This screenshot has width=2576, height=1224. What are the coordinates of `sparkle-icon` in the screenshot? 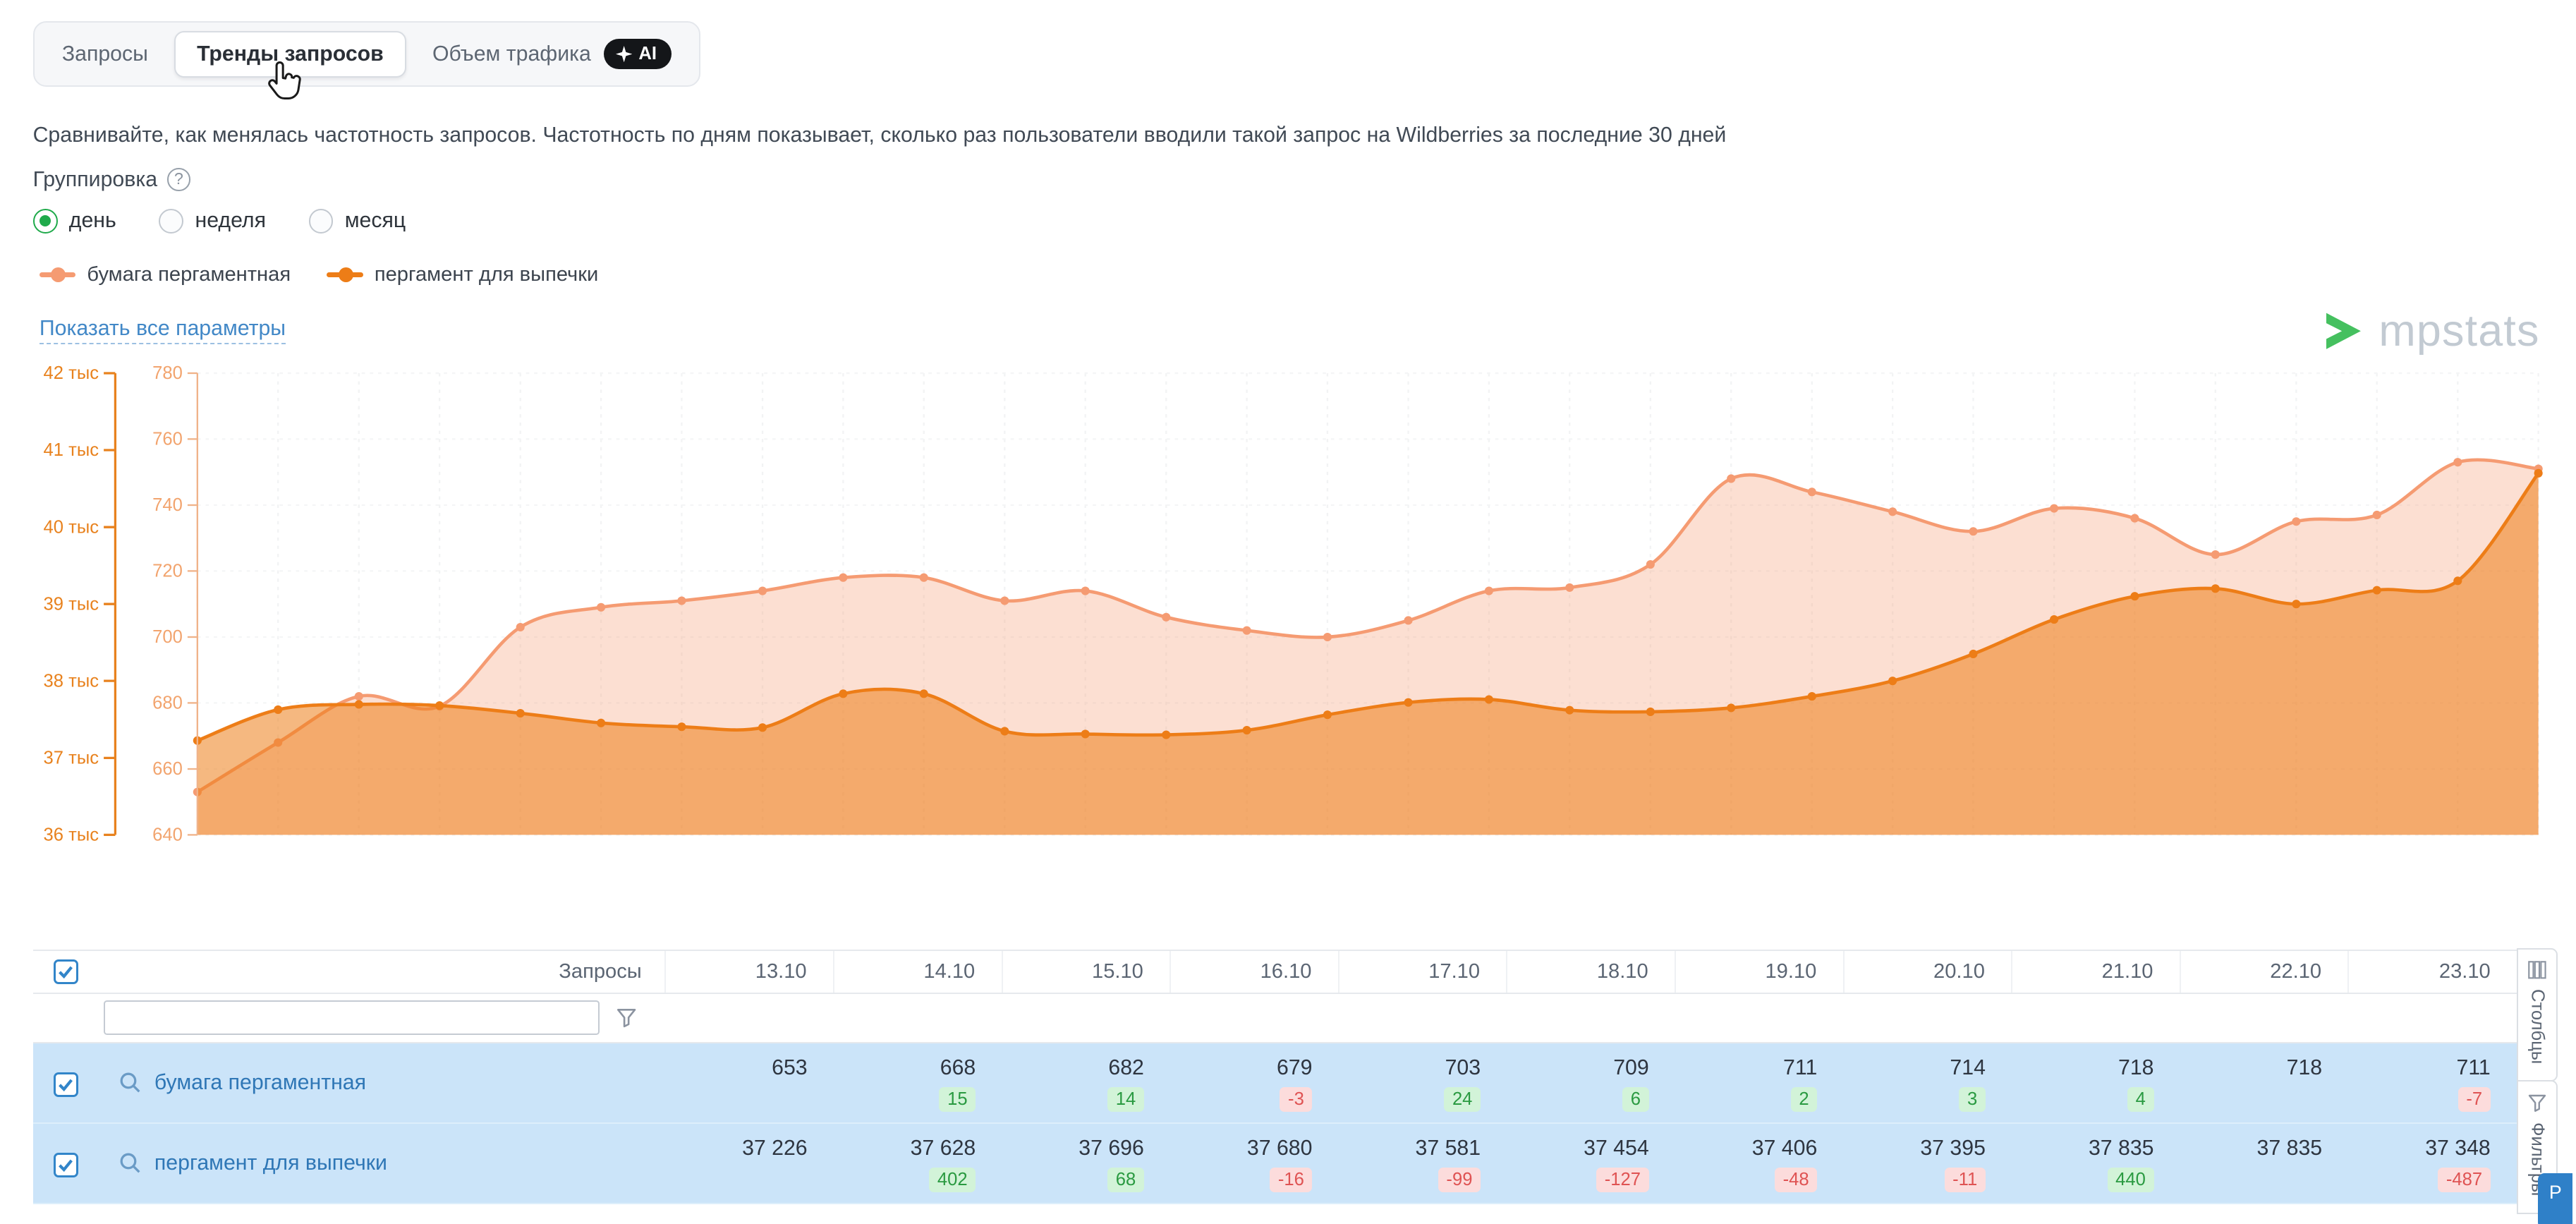 It's located at (624, 55).